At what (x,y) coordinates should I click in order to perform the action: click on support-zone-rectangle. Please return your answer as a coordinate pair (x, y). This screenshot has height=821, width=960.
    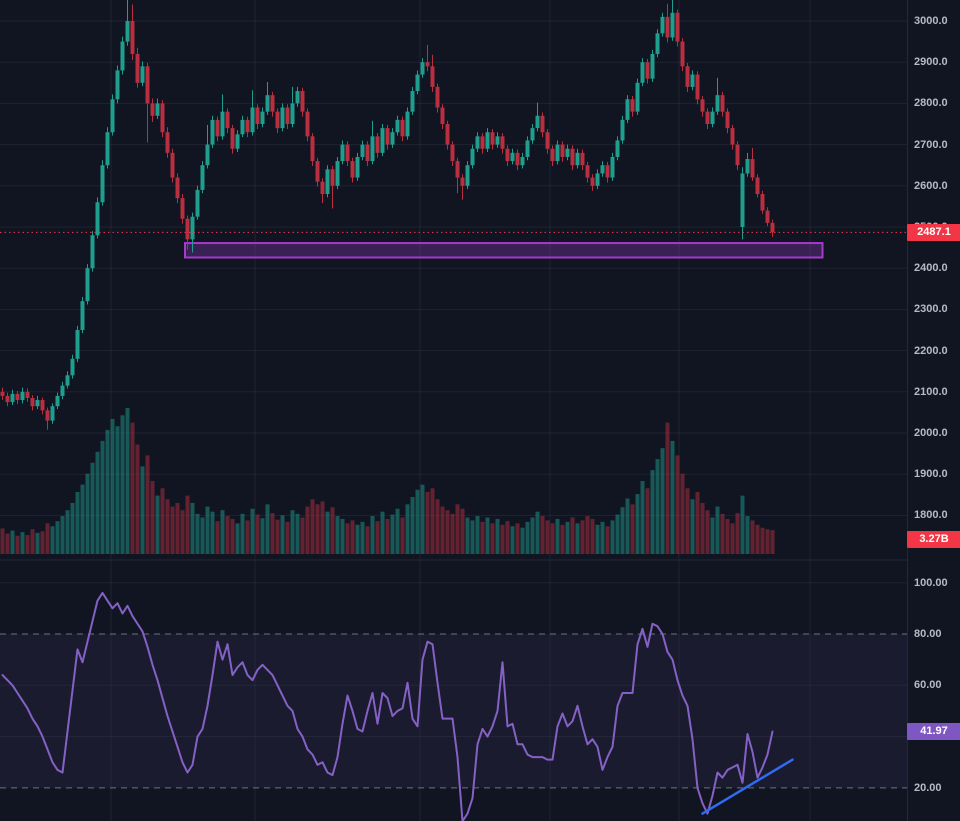
    Looking at the image, I should click on (504, 250).